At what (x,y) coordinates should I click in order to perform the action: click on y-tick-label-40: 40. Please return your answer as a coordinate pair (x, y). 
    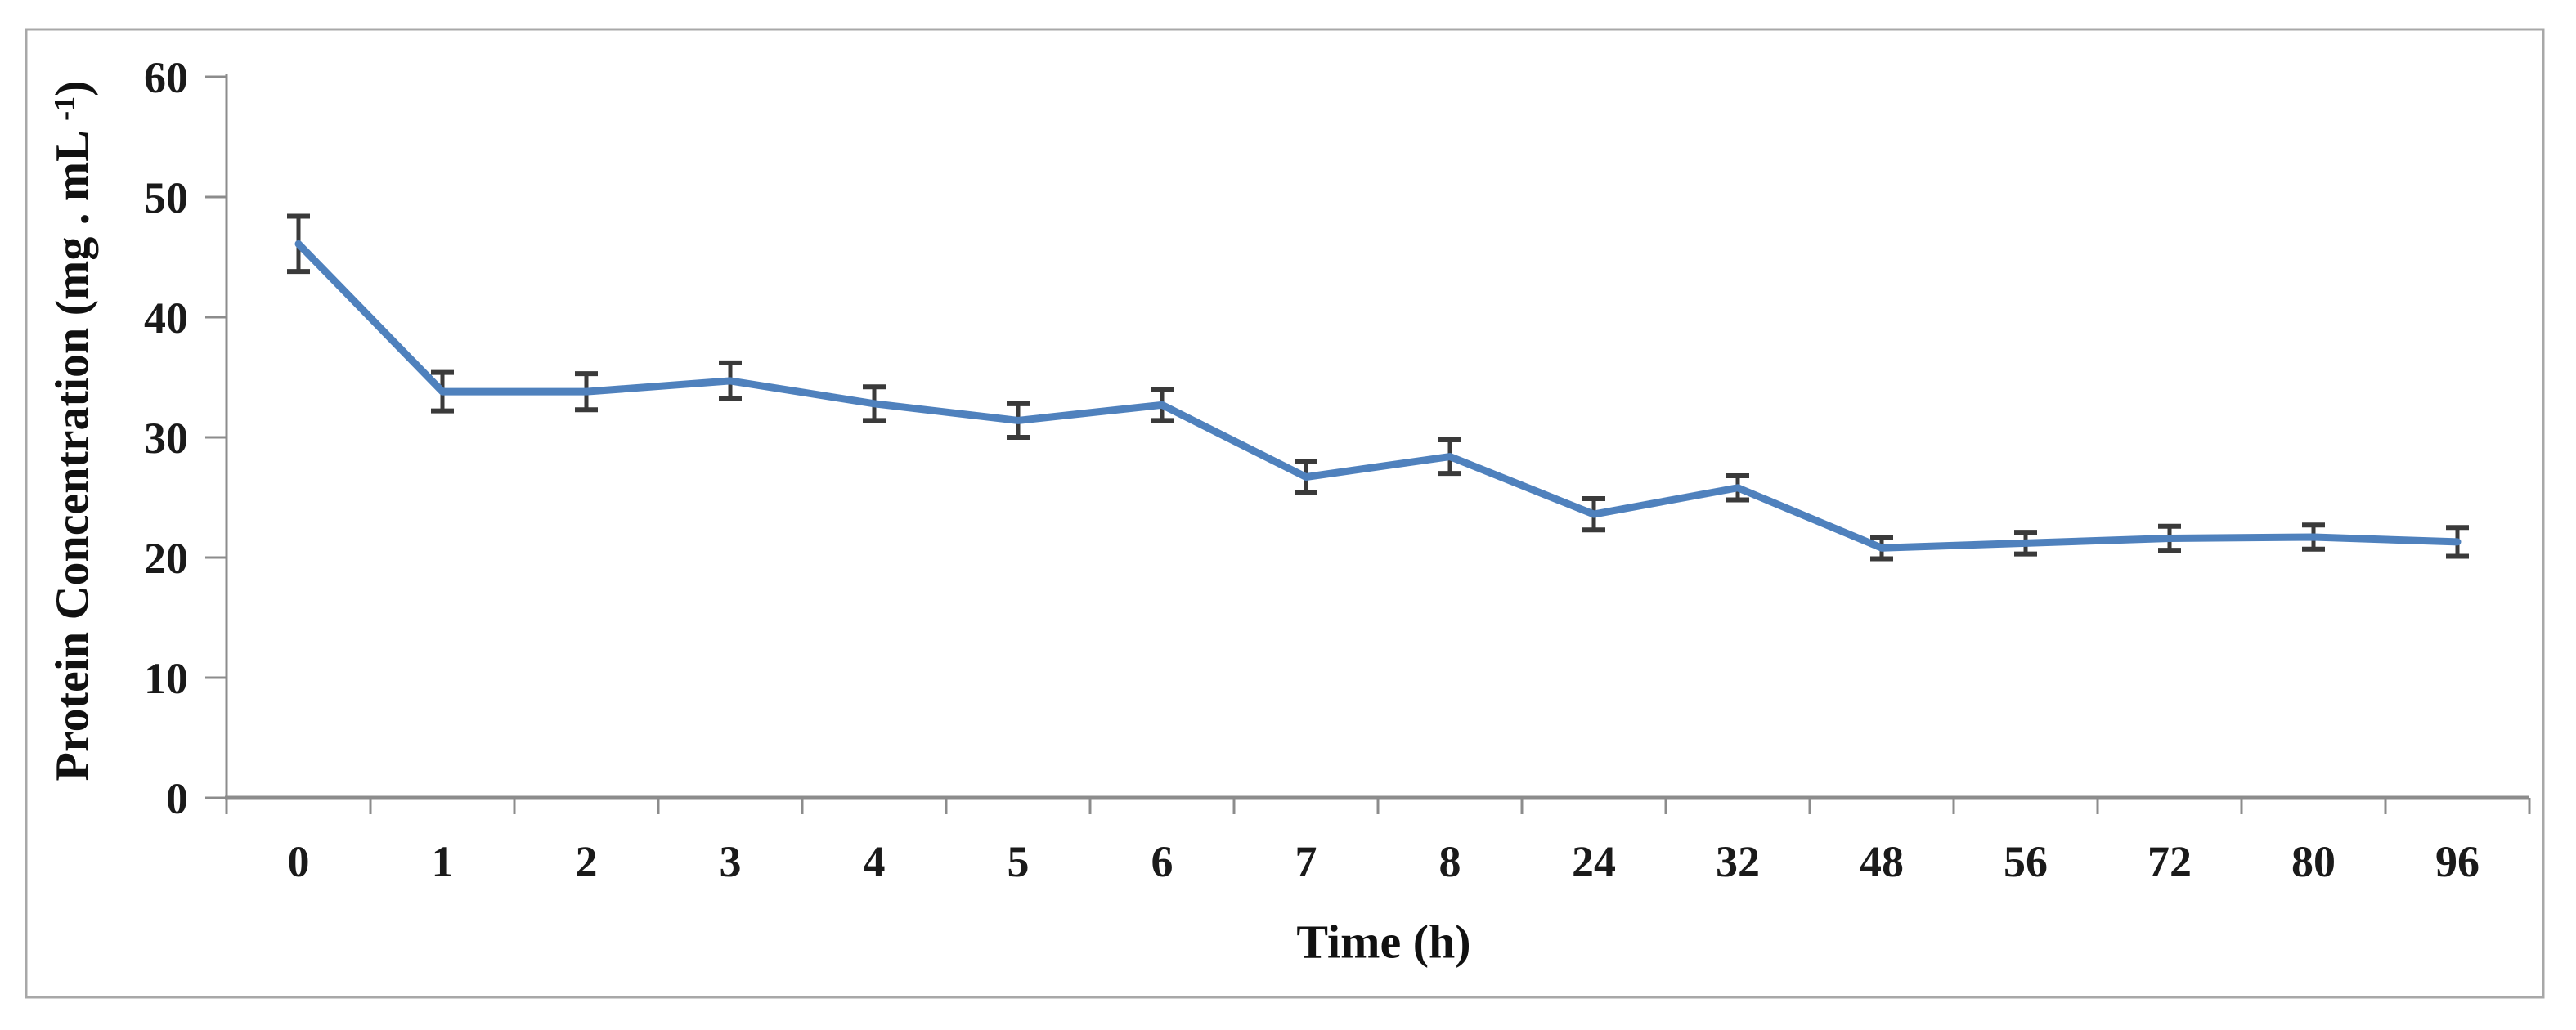
    Looking at the image, I should click on (166, 318).